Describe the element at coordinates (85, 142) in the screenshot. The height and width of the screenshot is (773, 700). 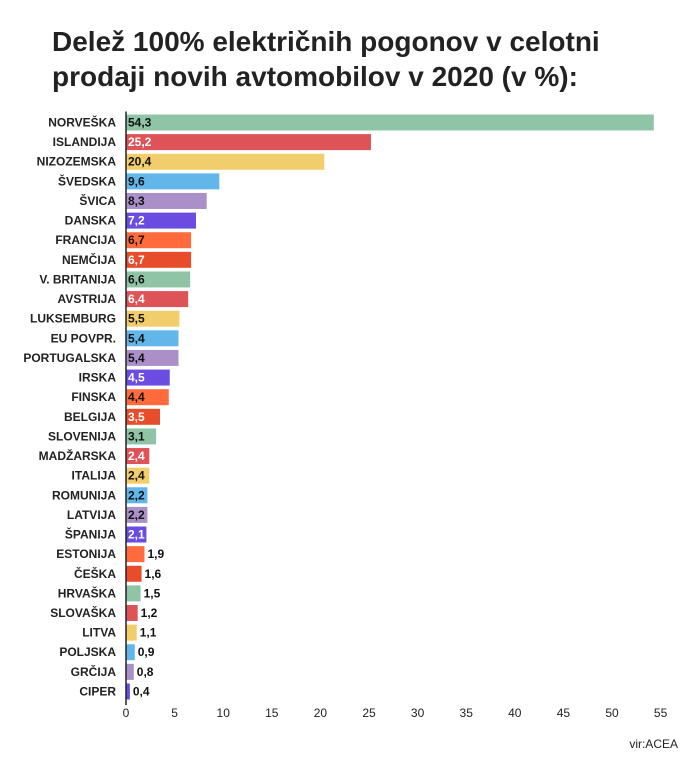
I see `category-label: ISLANDIJA` at that location.